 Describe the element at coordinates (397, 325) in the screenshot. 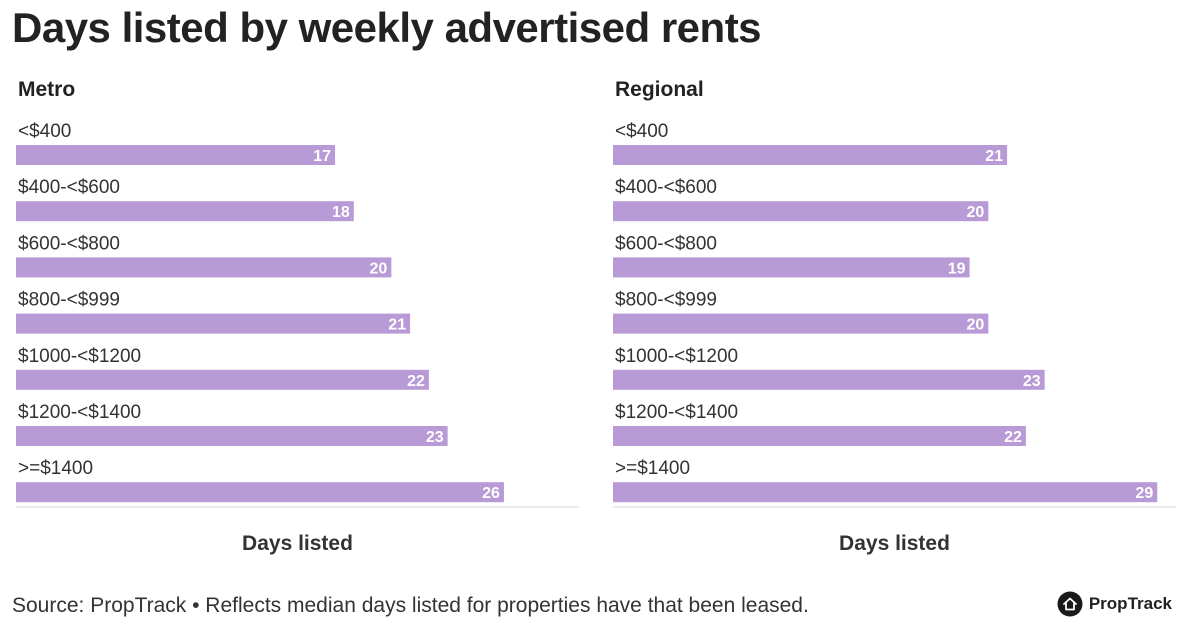

I see `metro-value-label: 21` at that location.